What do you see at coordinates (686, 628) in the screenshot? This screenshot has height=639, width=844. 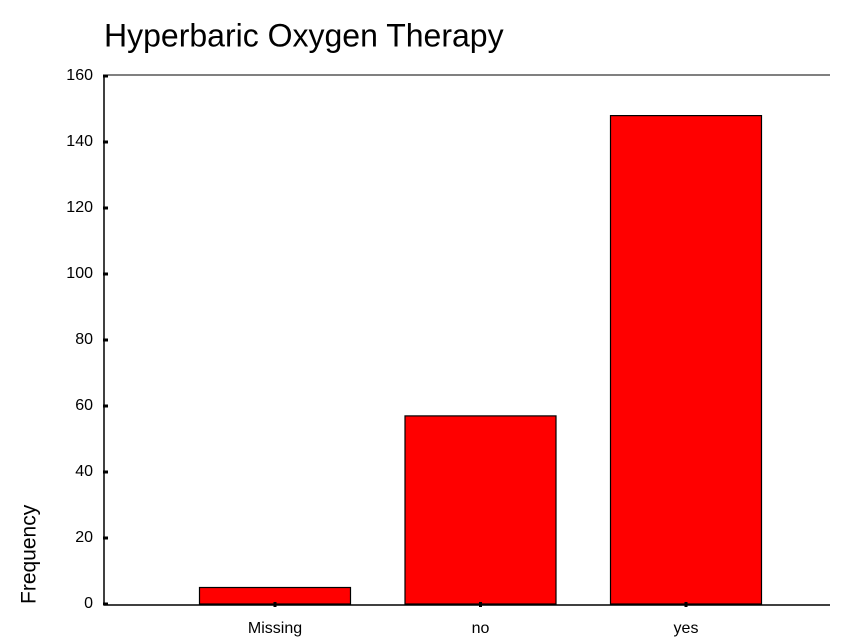 I see `x-tick-label: yes` at bounding box center [686, 628].